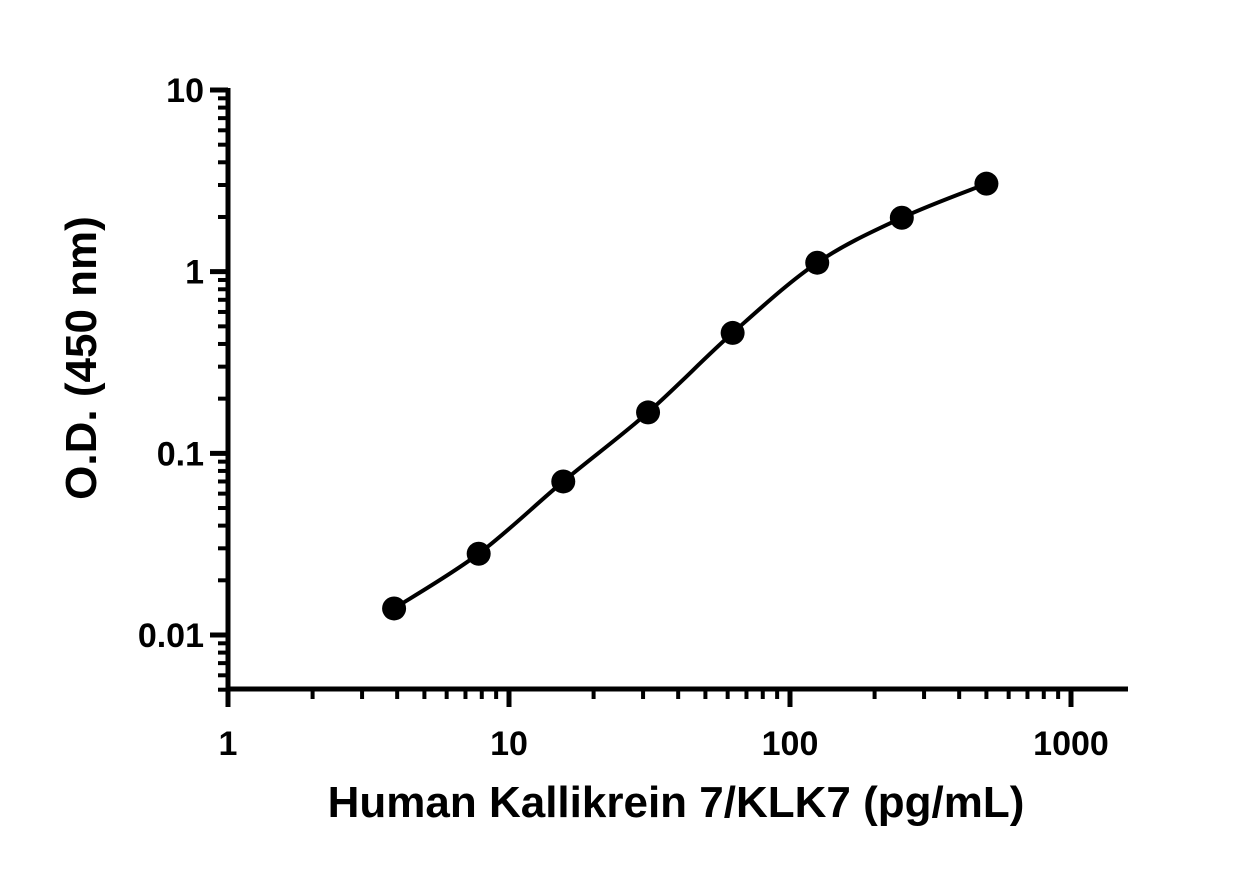 Image resolution: width=1251 pixels, height=870 pixels. Describe the element at coordinates (790, 744) in the screenshot. I see `x-tick-label: 100` at that location.